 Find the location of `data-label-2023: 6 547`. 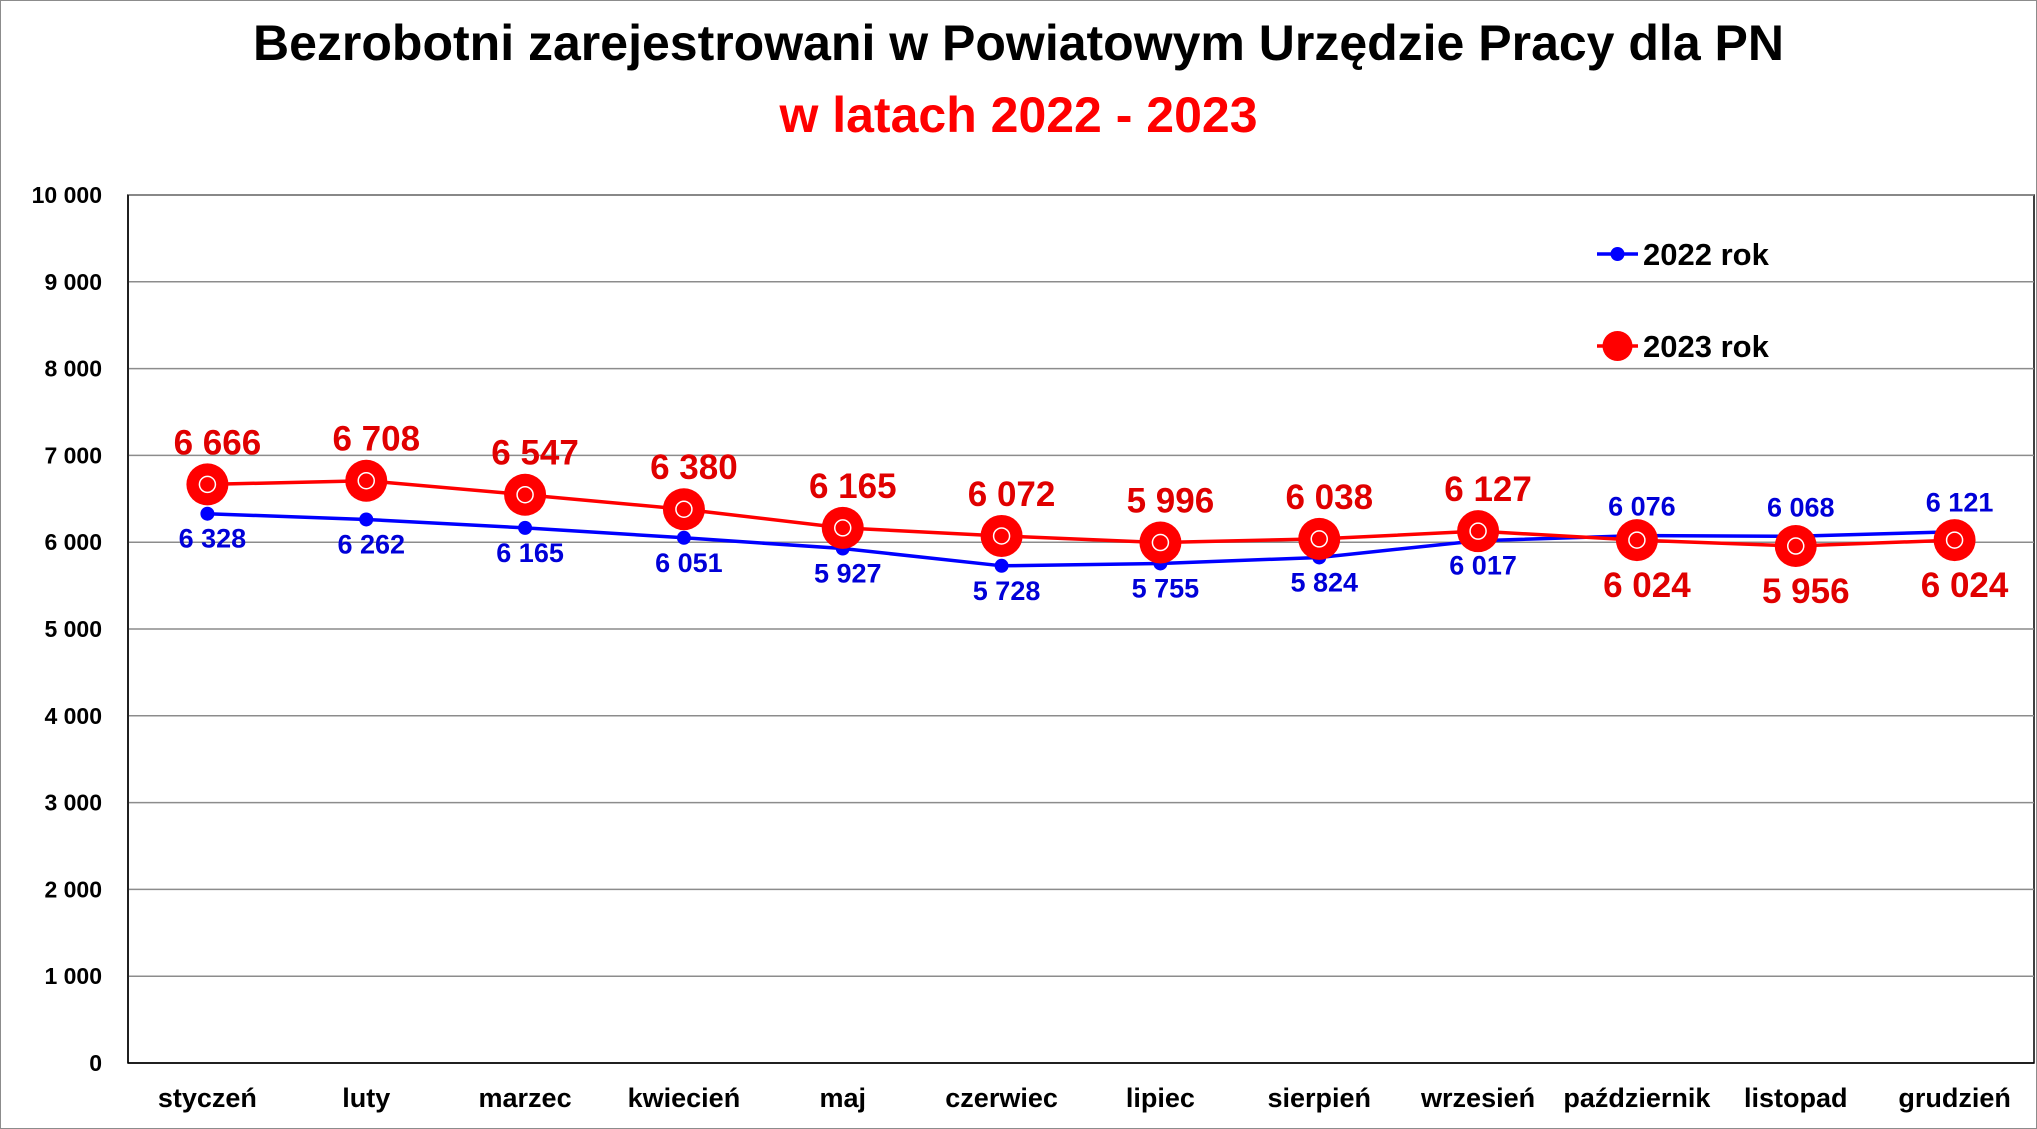

data-label-2023: 6 547 is located at coordinates (535, 453).